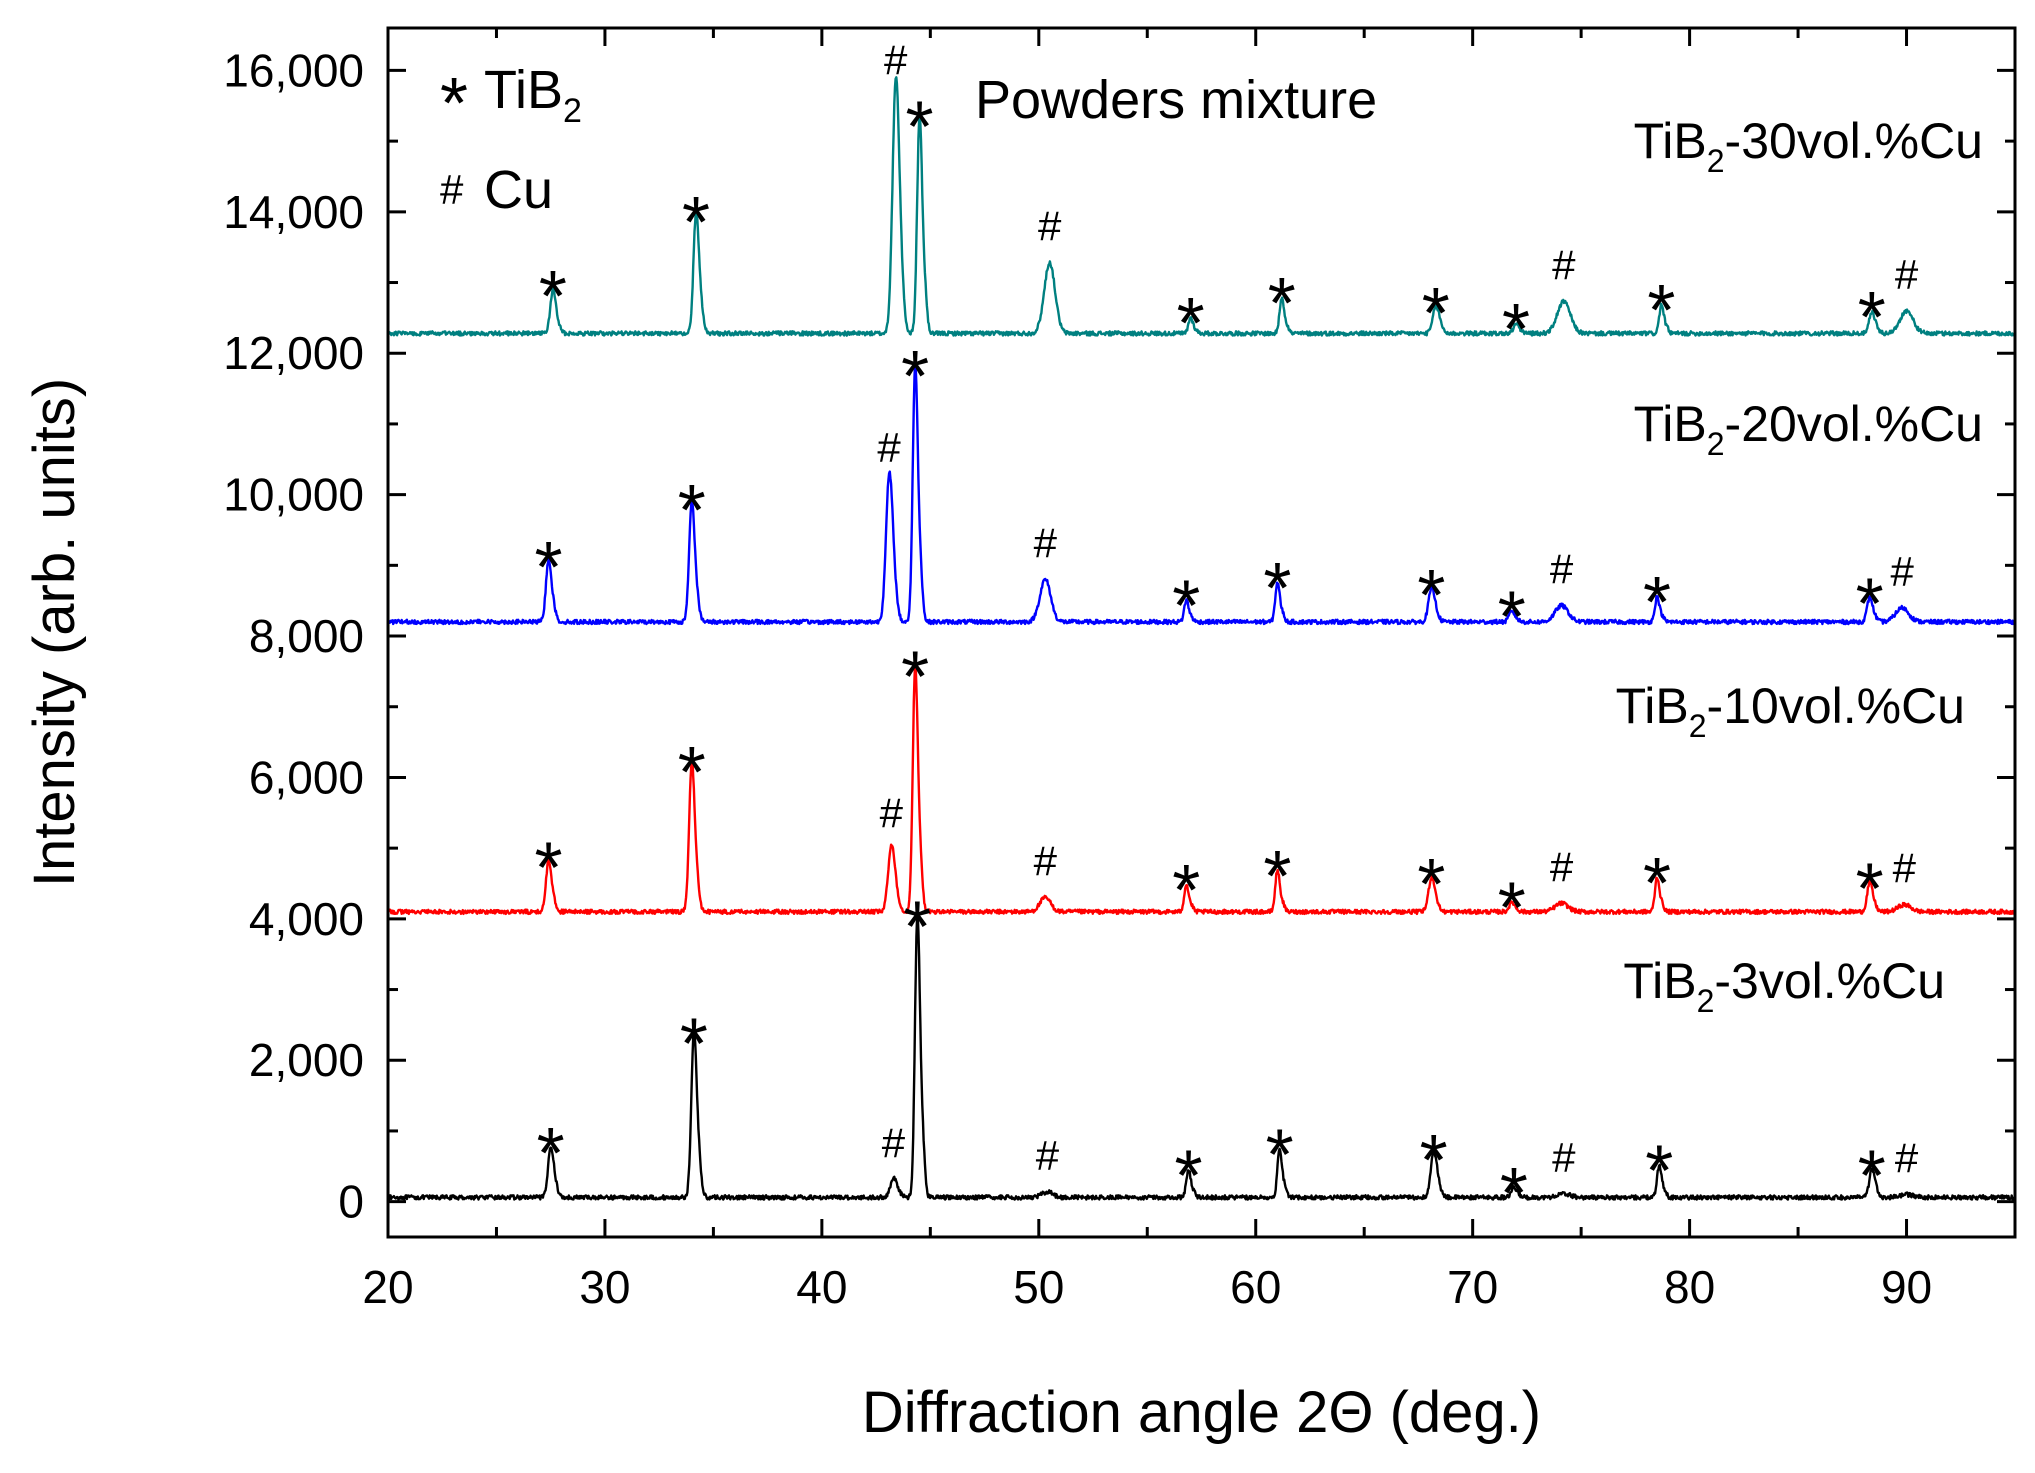  Describe the element at coordinates (523, 90) in the screenshot. I see `legend-label-tib: TiB` at that location.